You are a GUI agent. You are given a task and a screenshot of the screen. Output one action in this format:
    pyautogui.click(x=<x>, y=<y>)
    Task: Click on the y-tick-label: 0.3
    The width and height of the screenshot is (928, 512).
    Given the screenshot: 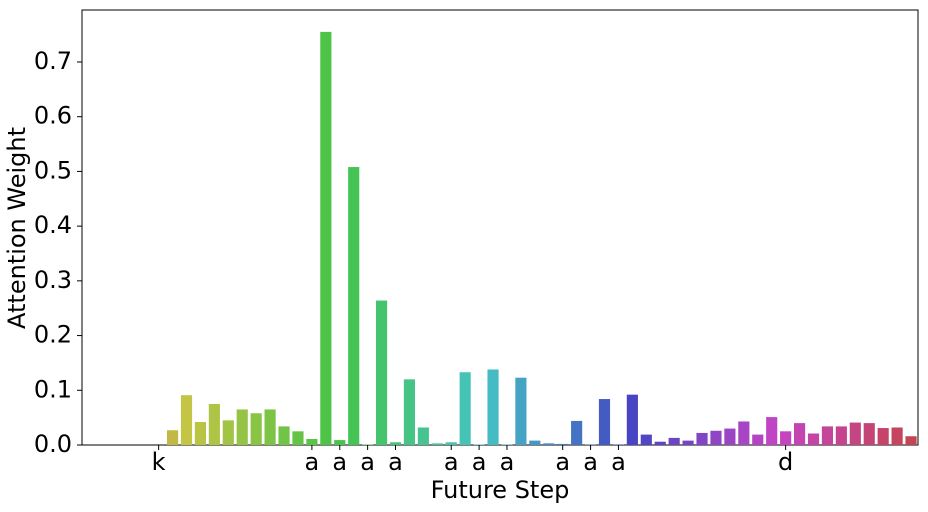 What is the action you would take?
    pyautogui.click(x=53, y=280)
    